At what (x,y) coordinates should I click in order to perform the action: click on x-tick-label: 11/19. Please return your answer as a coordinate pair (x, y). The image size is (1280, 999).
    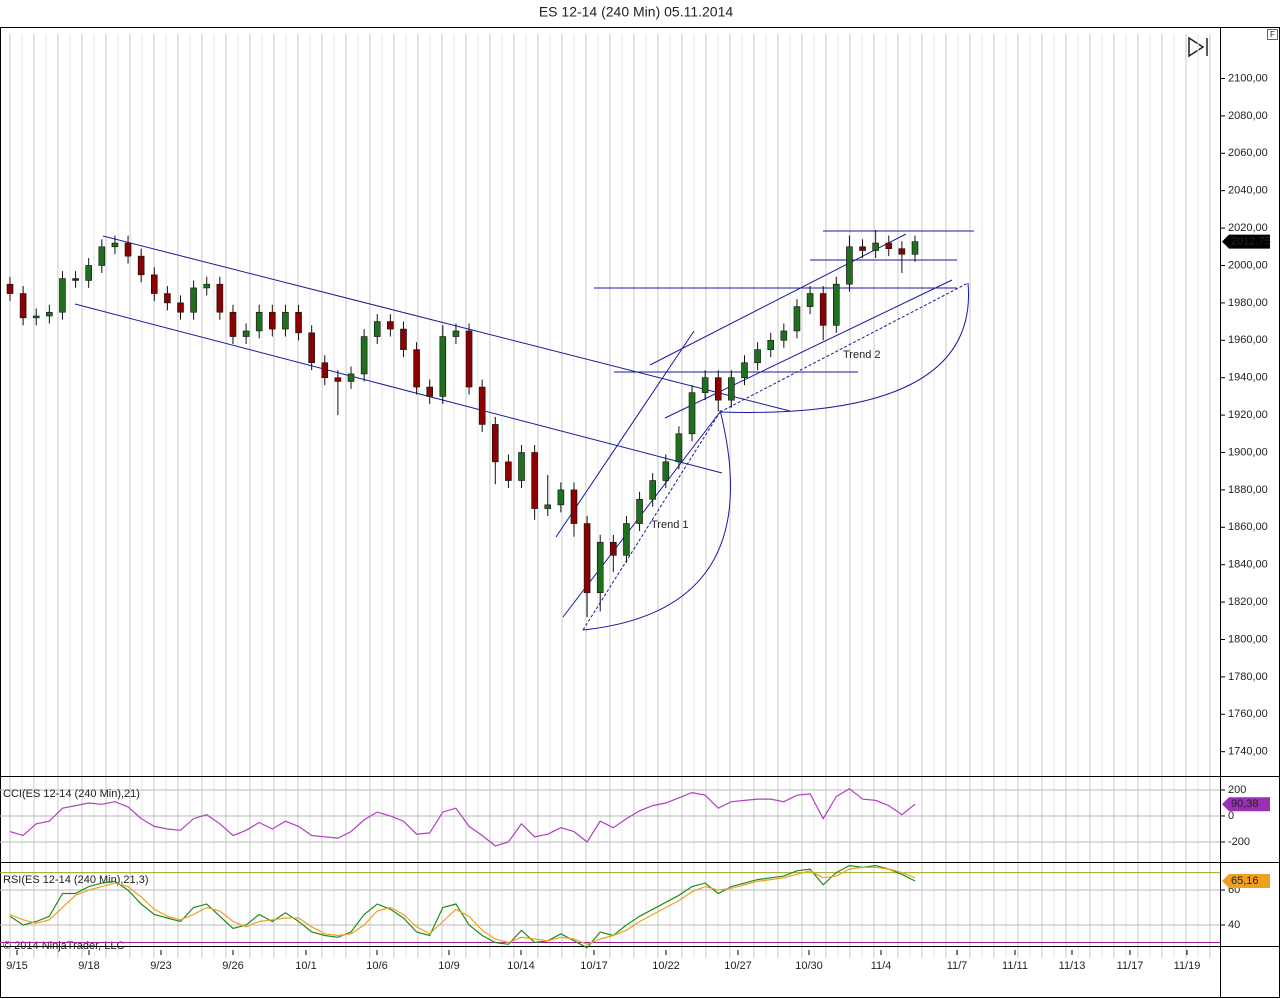
    Looking at the image, I should click on (1187, 966).